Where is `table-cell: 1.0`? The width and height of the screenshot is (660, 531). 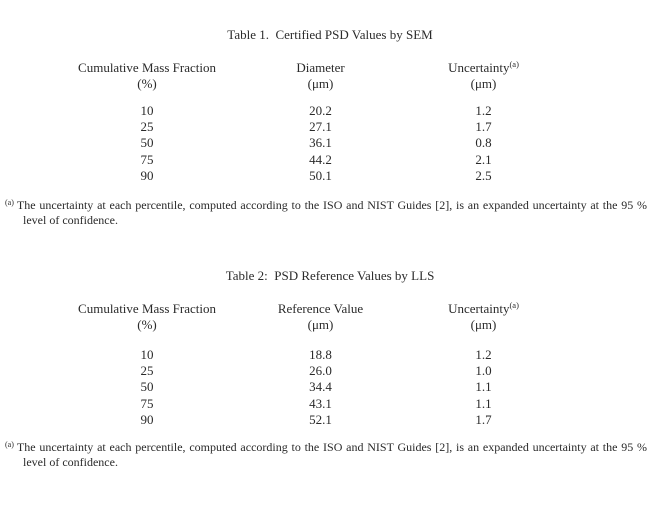 table-cell: 1.0 is located at coordinates (483, 371).